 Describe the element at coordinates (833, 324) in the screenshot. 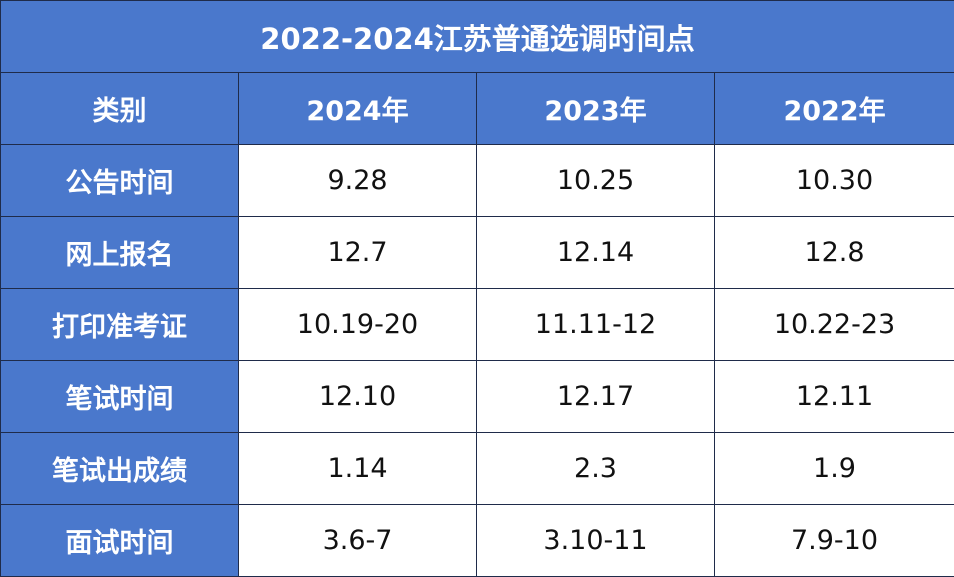

I see `table-cell: 10.22-23` at that location.